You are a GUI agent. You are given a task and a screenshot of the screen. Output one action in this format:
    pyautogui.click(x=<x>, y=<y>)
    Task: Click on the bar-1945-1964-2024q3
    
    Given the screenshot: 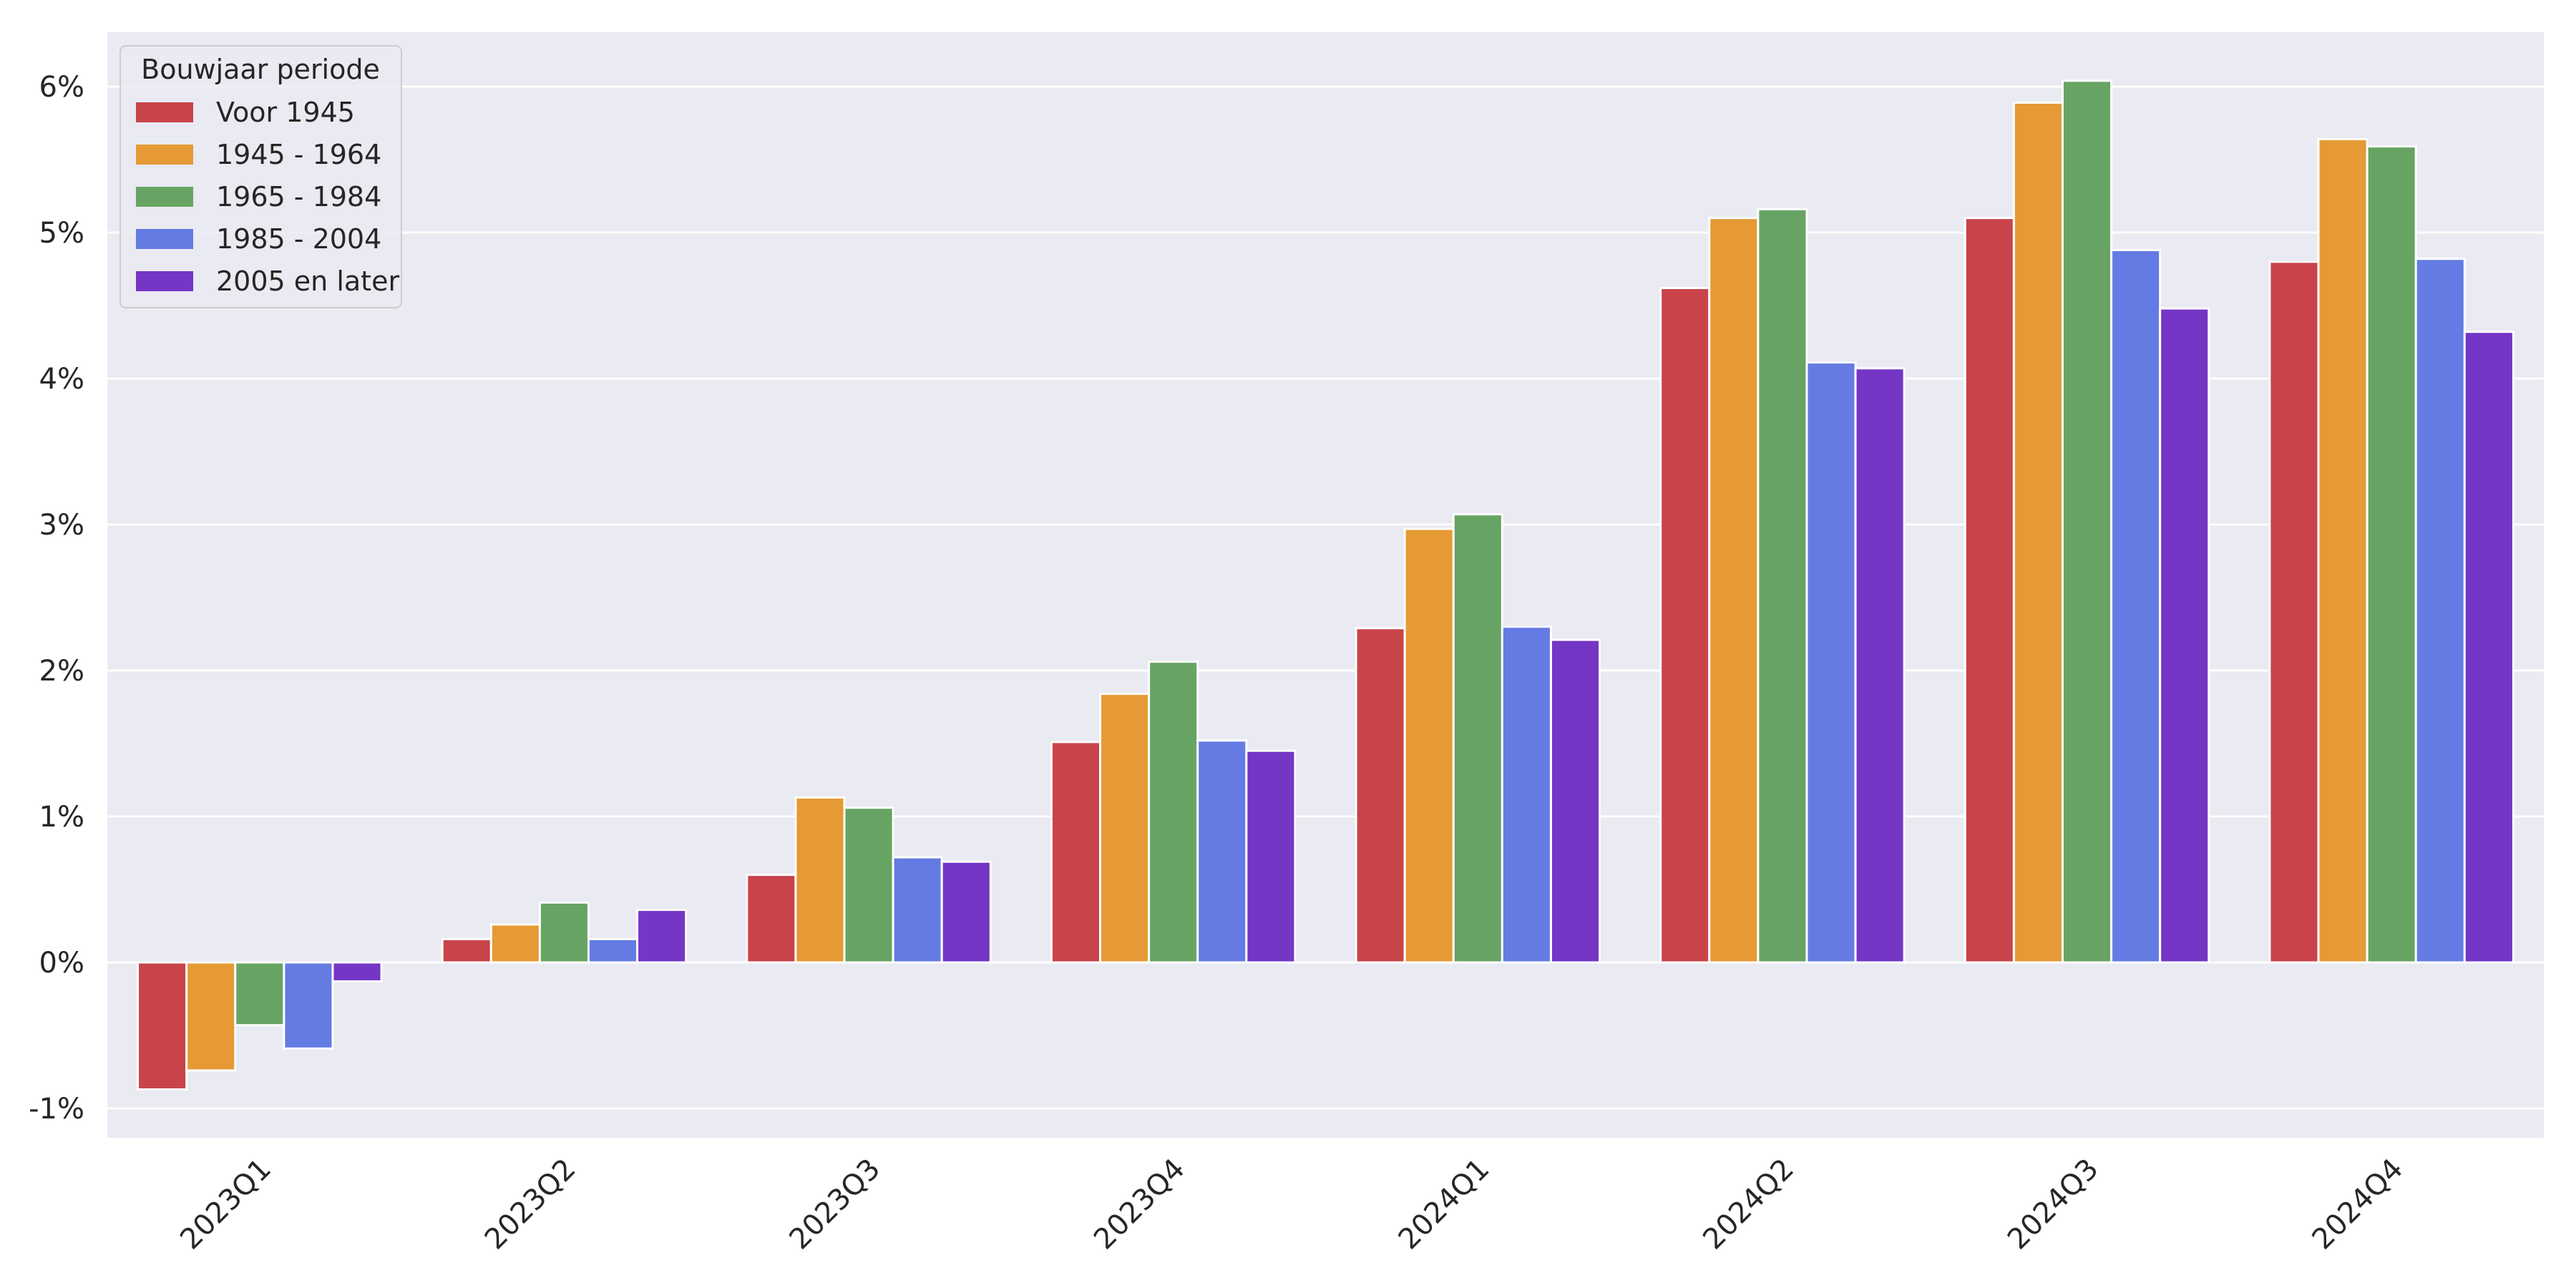 What is the action you would take?
    pyautogui.click(x=2038, y=532)
    